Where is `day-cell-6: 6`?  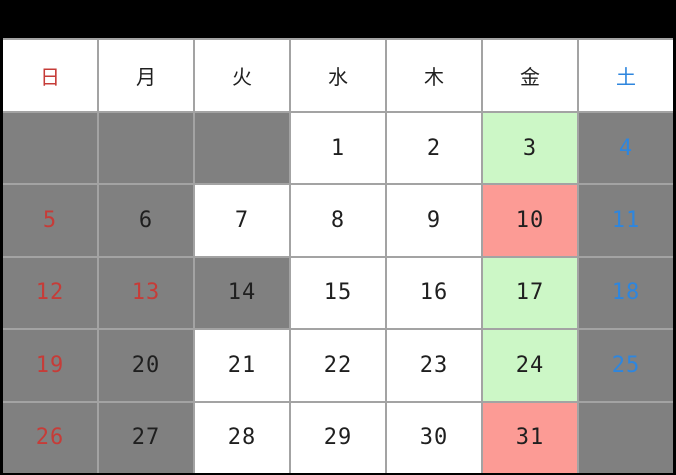
day-cell-6: 6 is located at coordinates (146, 220).